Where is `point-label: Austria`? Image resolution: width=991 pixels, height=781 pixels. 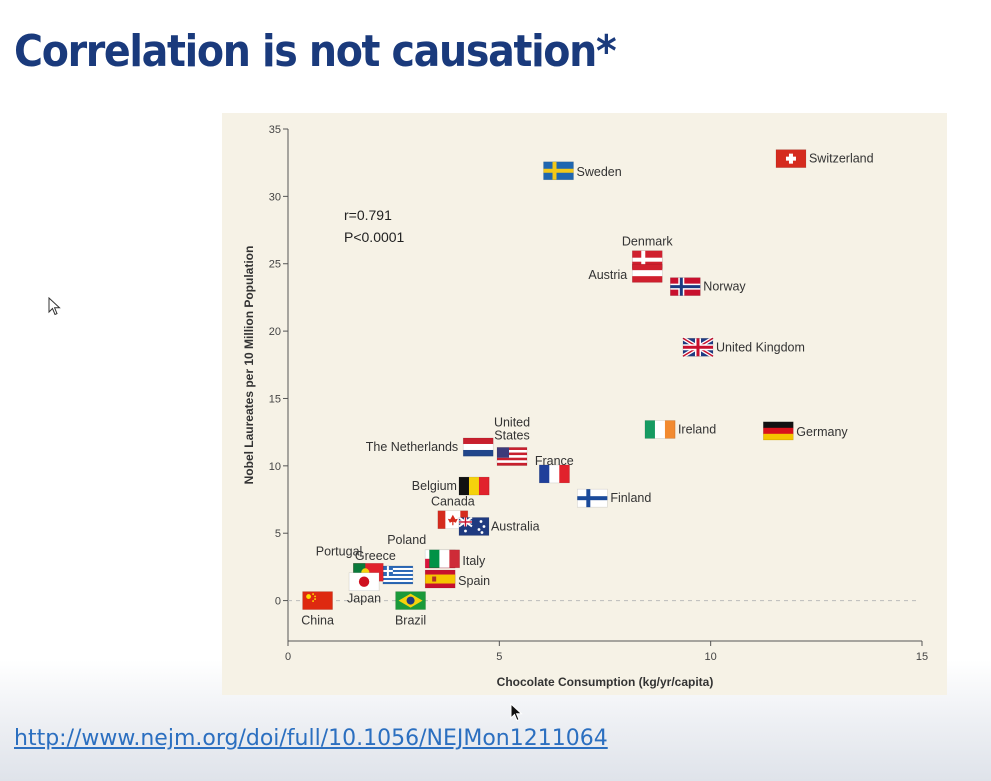
point-label: Austria is located at coordinates (607, 275).